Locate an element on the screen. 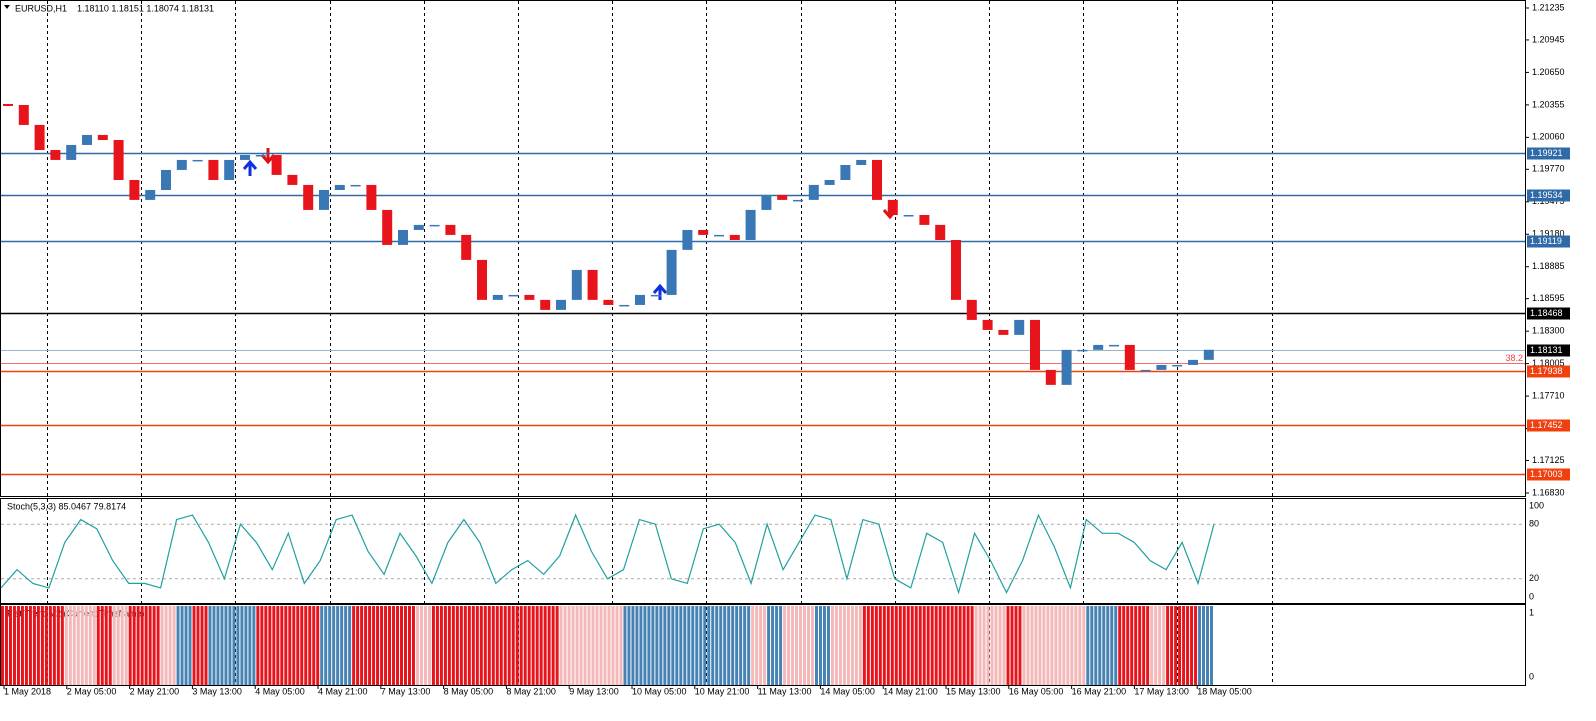 The width and height of the screenshot is (1596, 721). y-tick-label: 1.19180 is located at coordinates (1548, 234).